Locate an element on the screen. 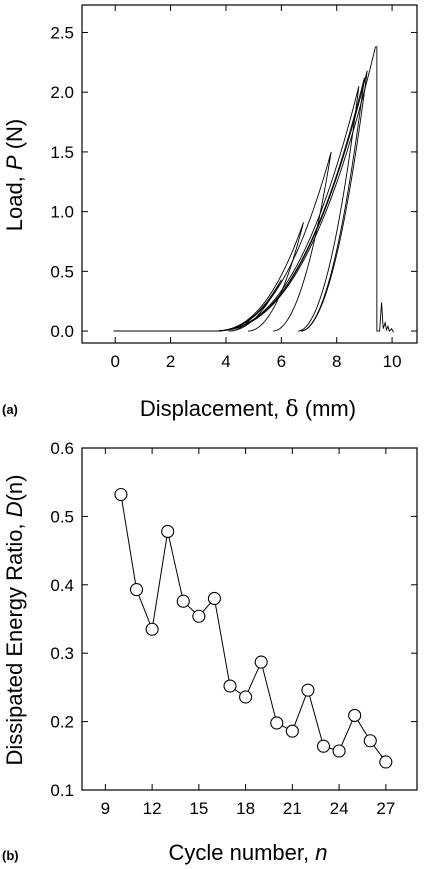  y-tick-label-b: 0.2 is located at coordinates (62, 722).